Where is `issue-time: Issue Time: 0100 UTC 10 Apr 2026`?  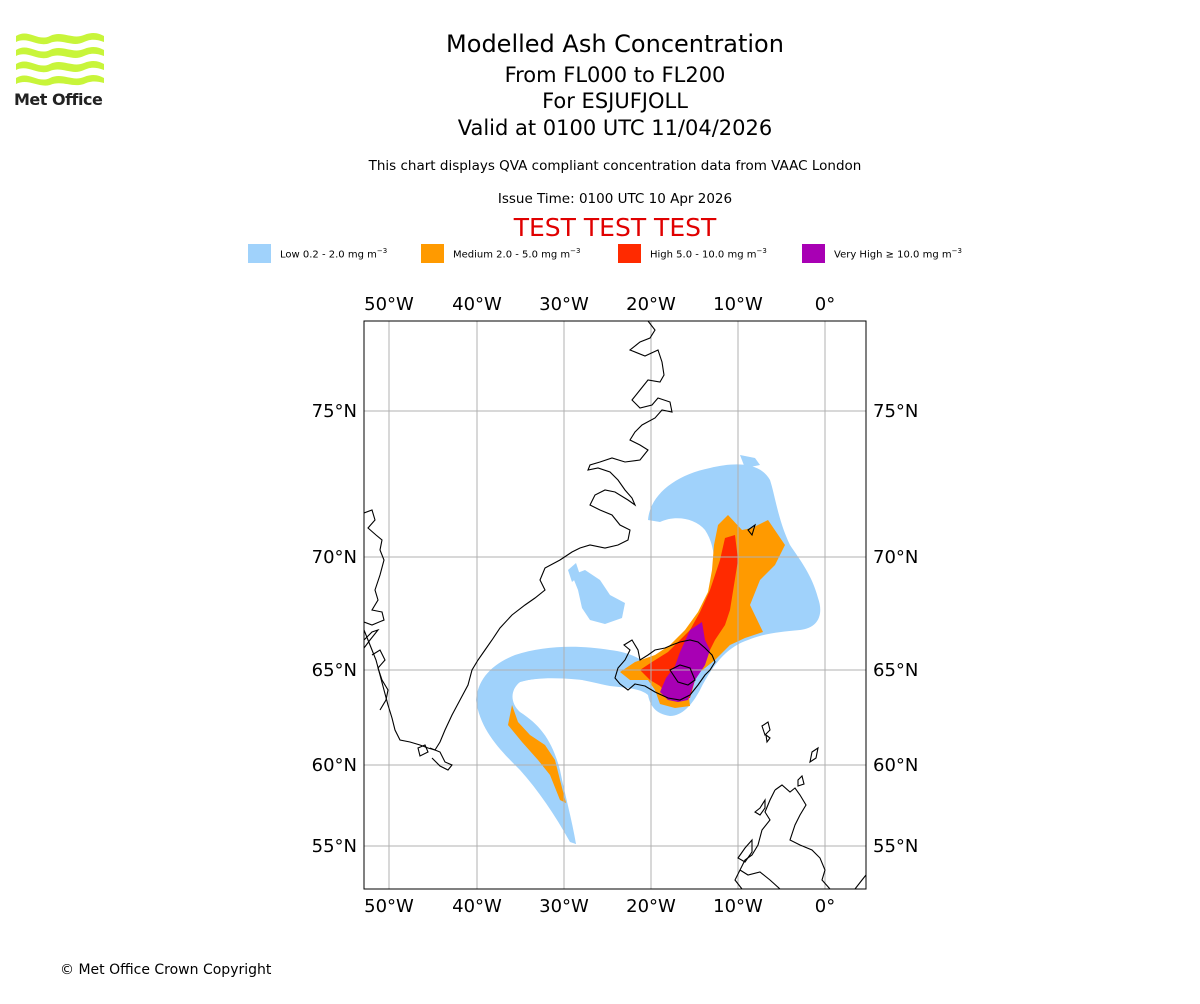
issue-time: Issue Time: 0100 UTC 10 Apr 2026 is located at coordinates (615, 199).